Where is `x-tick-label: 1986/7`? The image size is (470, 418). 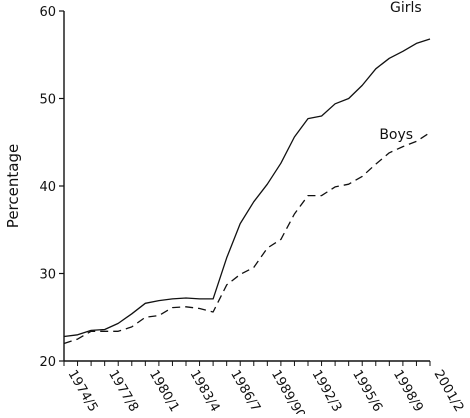 x-tick-label: 1986/7 is located at coordinates (245, 391).